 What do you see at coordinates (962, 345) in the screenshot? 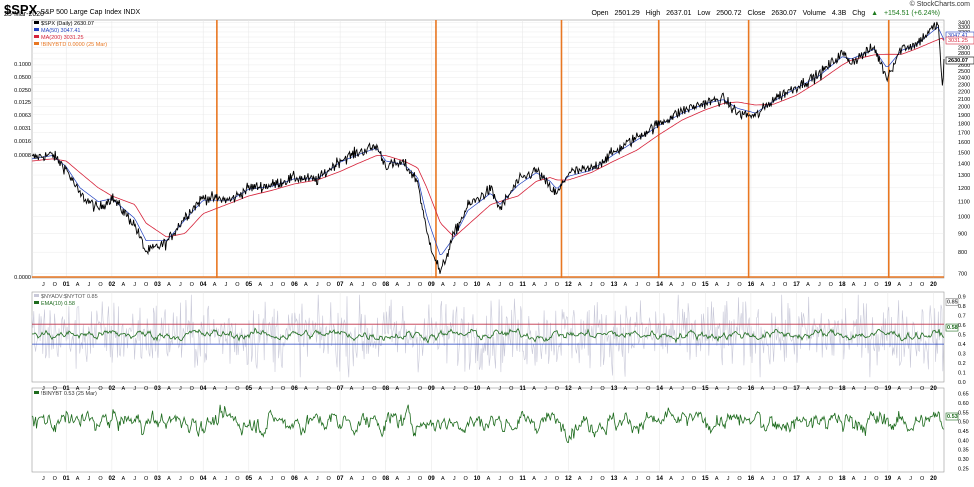
I see `breadth-tick-label: 0.4` at bounding box center [962, 345].